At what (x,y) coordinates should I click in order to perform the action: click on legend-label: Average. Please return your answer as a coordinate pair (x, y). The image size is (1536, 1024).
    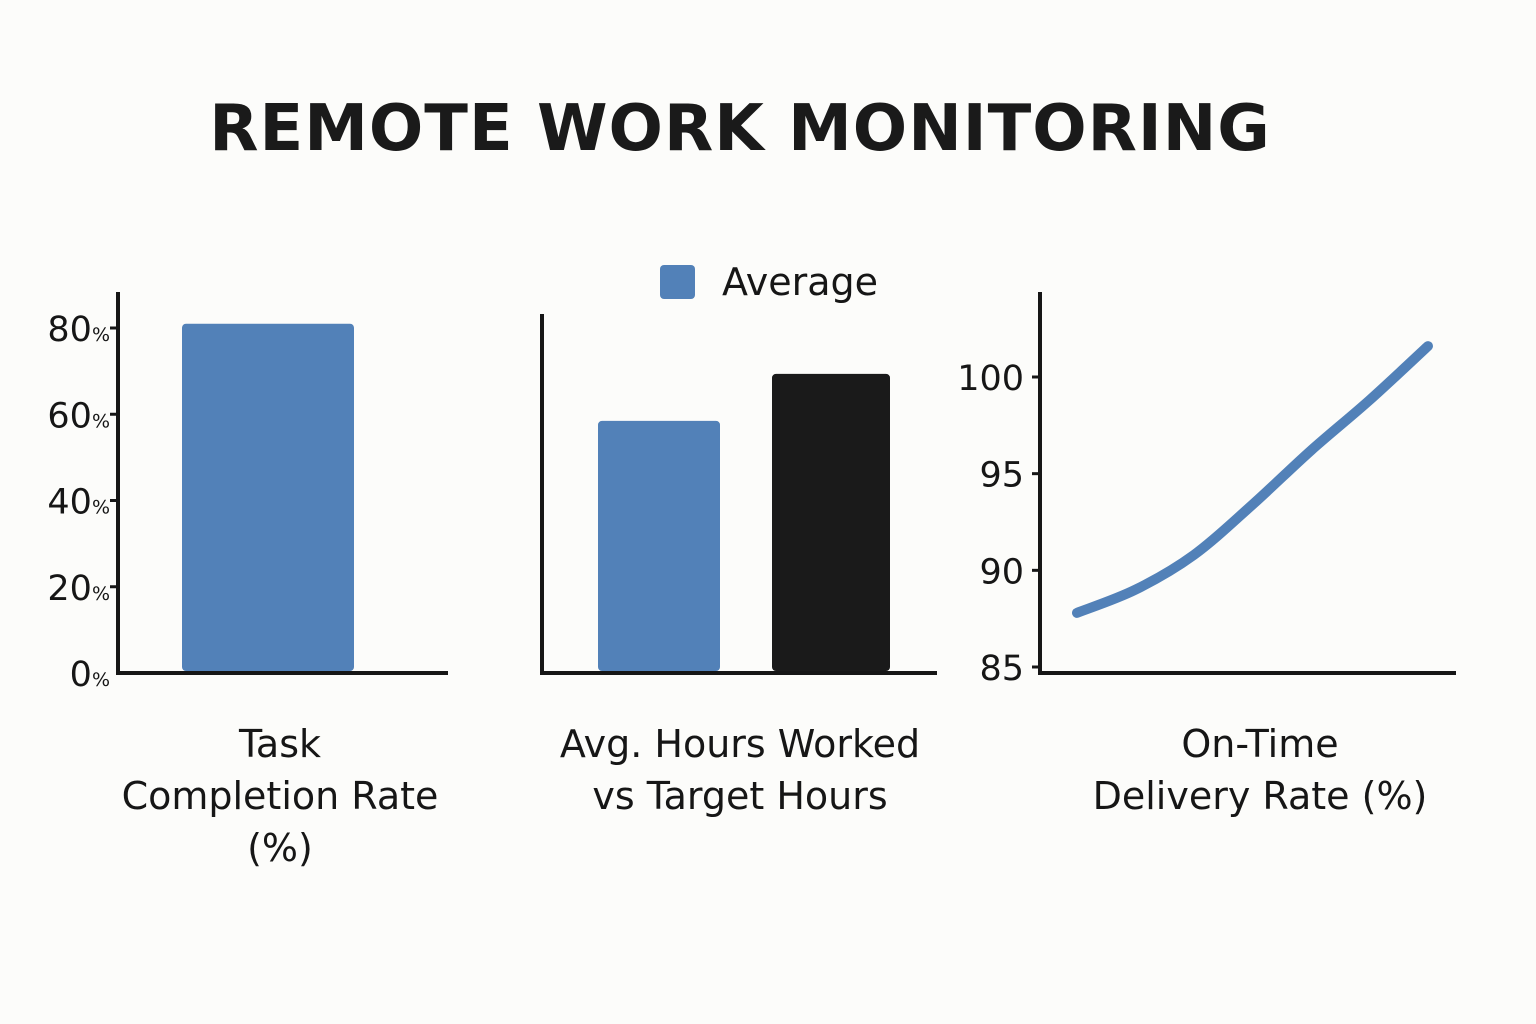
    Looking at the image, I should click on (800, 282).